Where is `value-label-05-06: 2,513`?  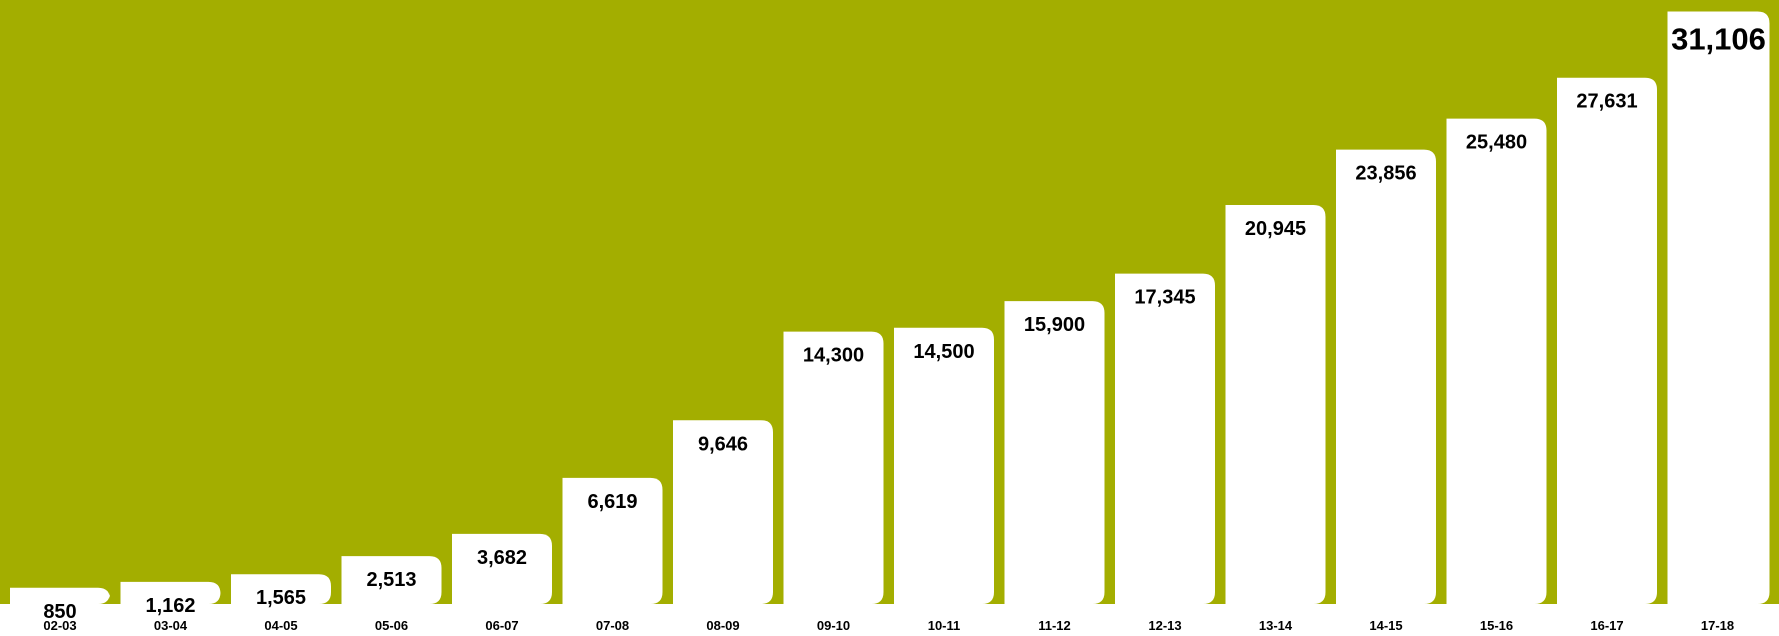 value-label-05-06: 2,513 is located at coordinates (391, 580).